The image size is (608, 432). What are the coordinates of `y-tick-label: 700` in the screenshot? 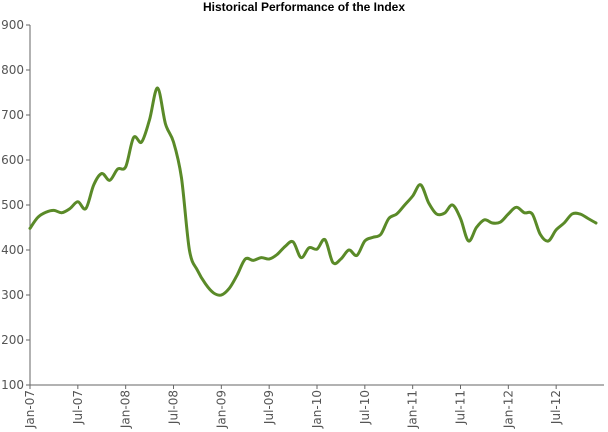 It's located at (12, 115).